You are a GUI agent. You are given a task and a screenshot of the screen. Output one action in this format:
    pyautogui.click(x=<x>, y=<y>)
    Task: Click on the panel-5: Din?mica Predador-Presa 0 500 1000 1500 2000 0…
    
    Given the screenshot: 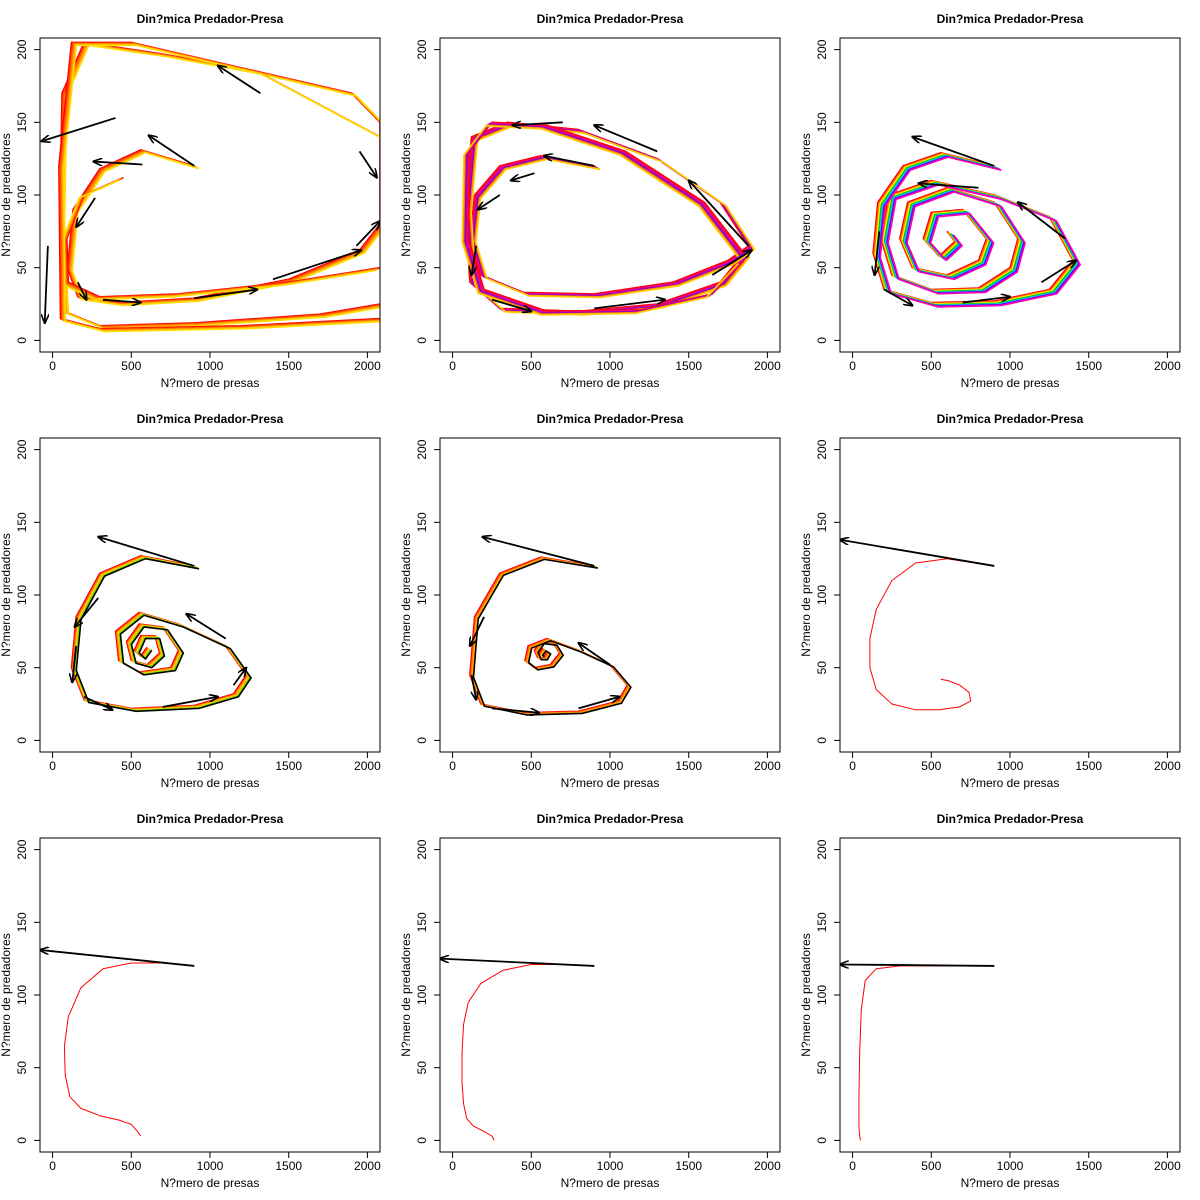 What is the action you would take?
    pyautogui.click(x=590, y=601)
    